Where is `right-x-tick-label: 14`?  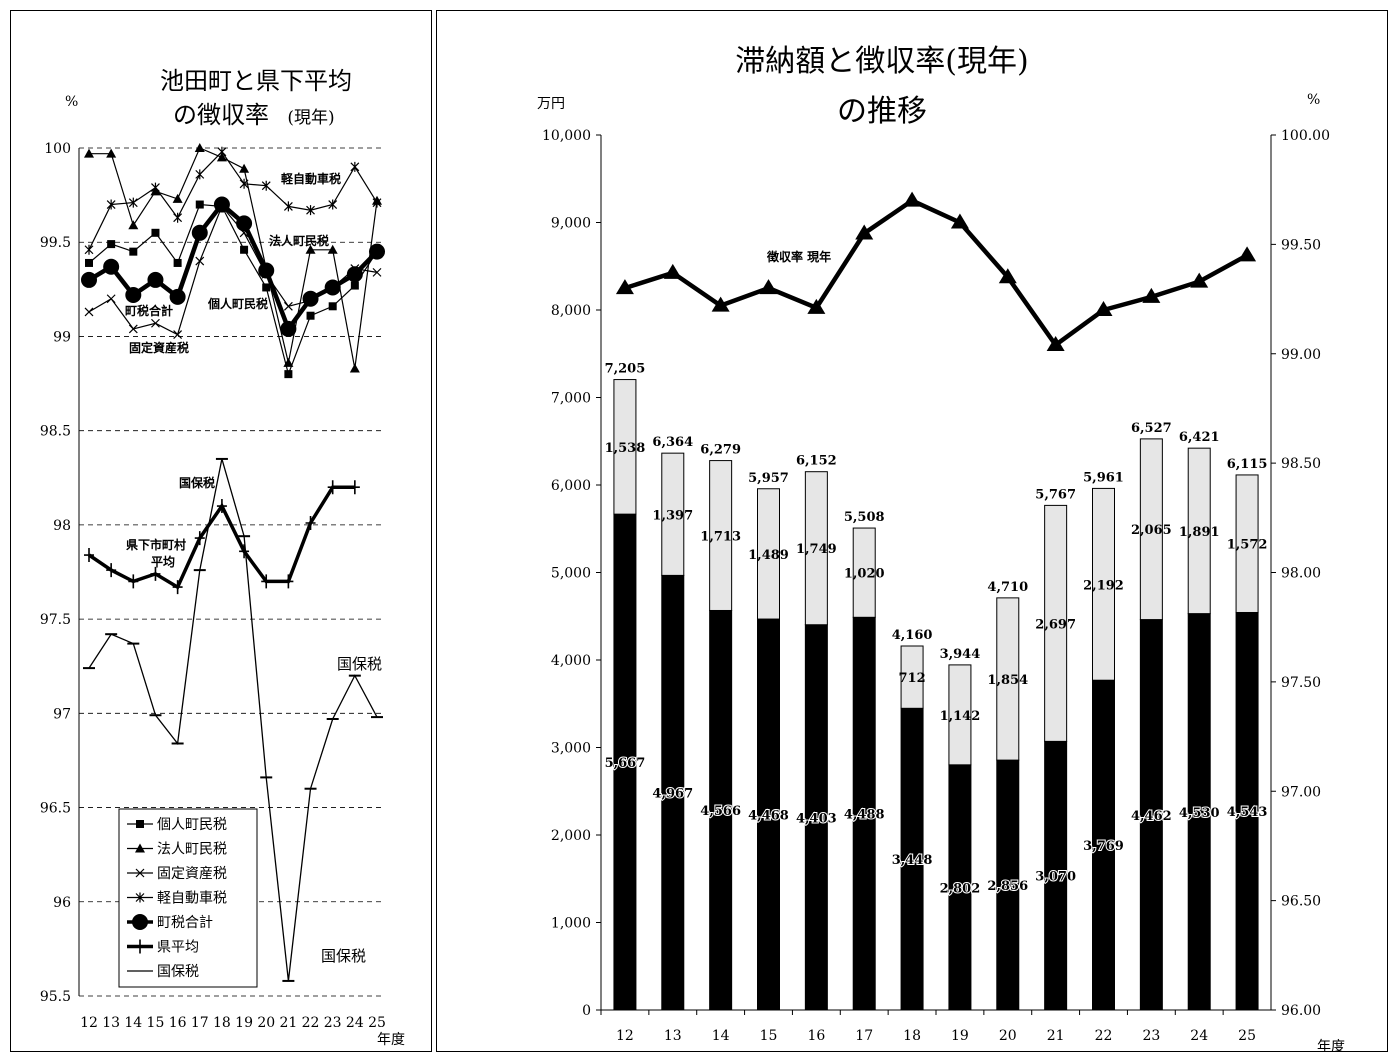 right-x-tick-label: 14 is located at coordinates (721, 1036).